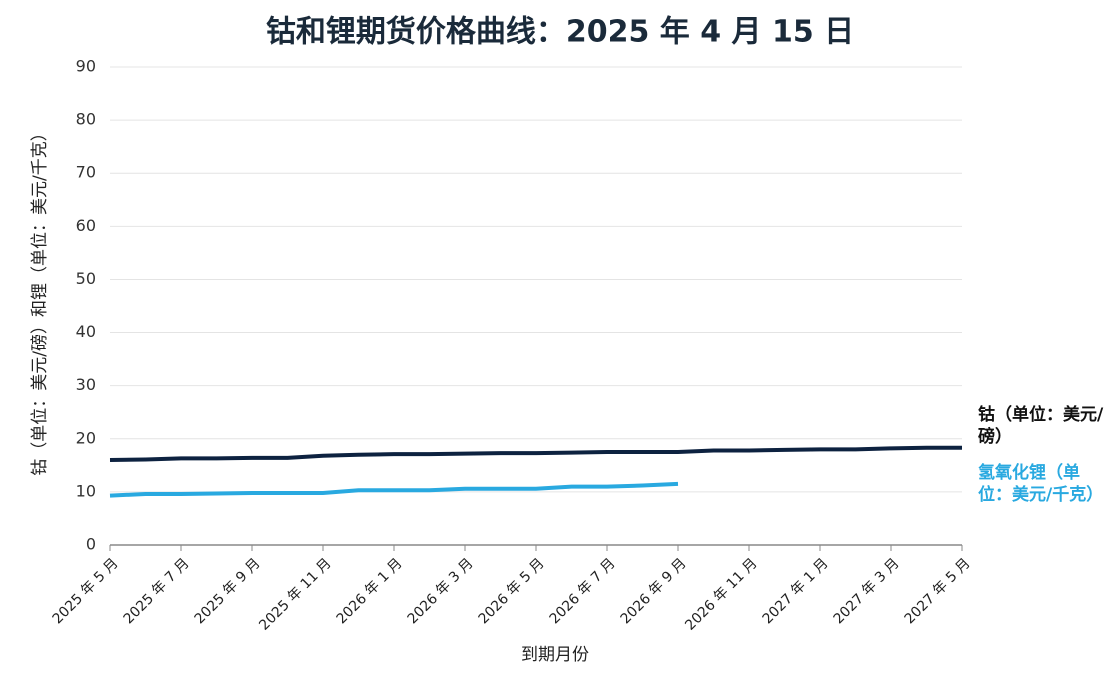 This screenshot has height=674, width=1114. What do you see at coordinates (441, 591) in the screenshot?
I see `x-tick-label: 2026 年 3 月` at bounding box center [441, 591].